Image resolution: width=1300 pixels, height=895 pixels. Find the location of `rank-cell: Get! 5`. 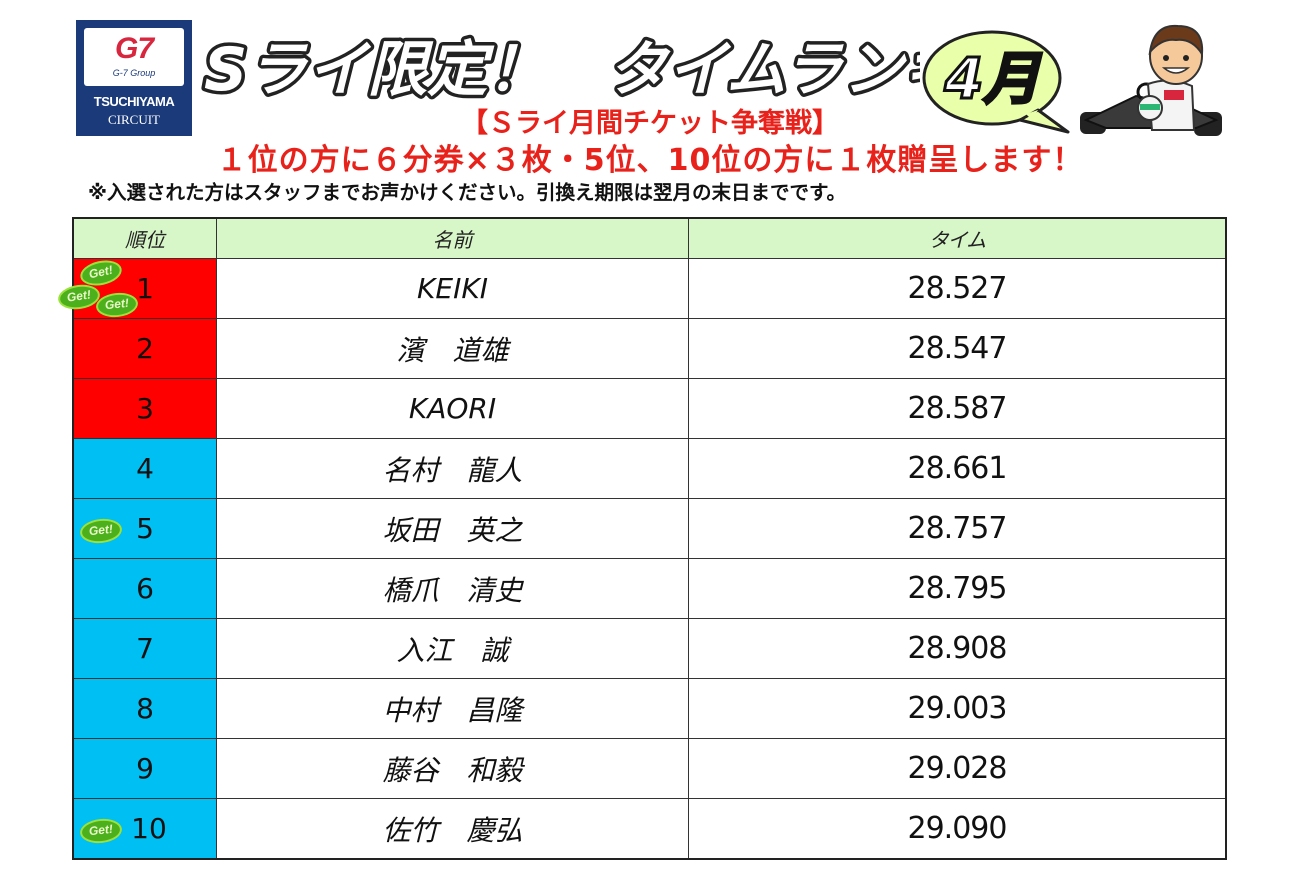

rank-cell: Get! 5 is located at coordinates (144, 528).